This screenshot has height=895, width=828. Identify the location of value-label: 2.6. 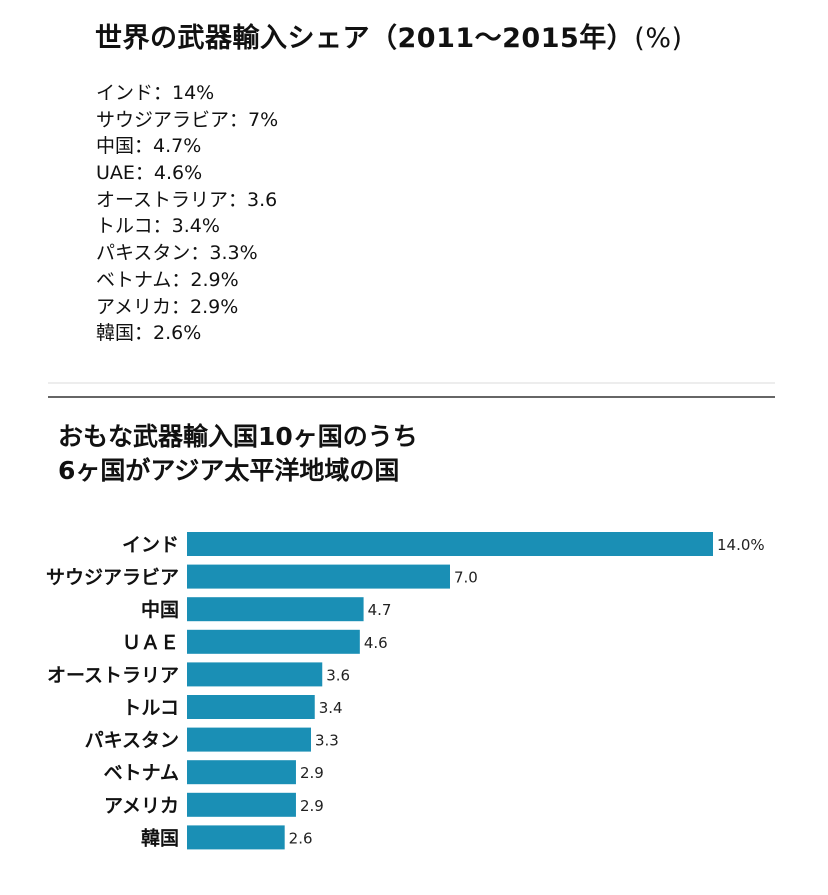
(301, 838).